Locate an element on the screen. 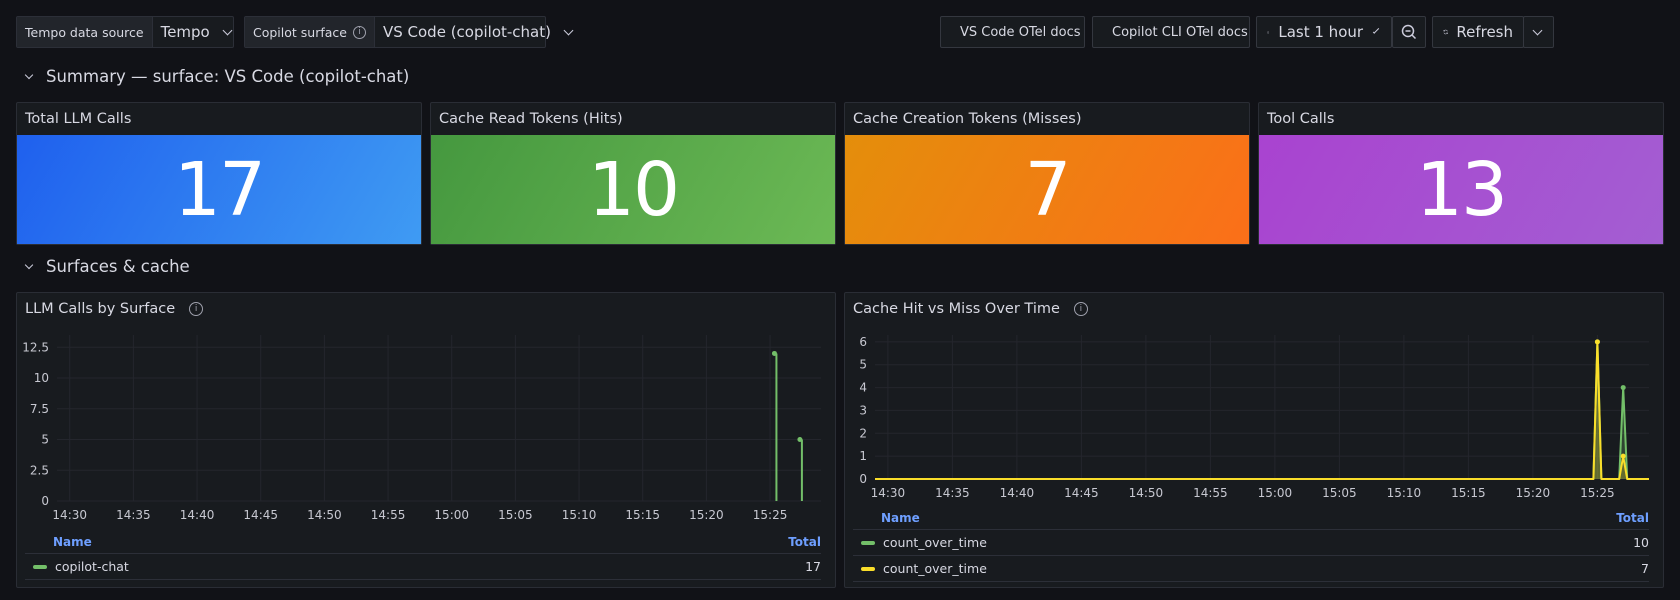 The height and width of the screenshot is (600, 1680). surface-select: VS Code (copilot-chat) is located at coordinates (479, 32).